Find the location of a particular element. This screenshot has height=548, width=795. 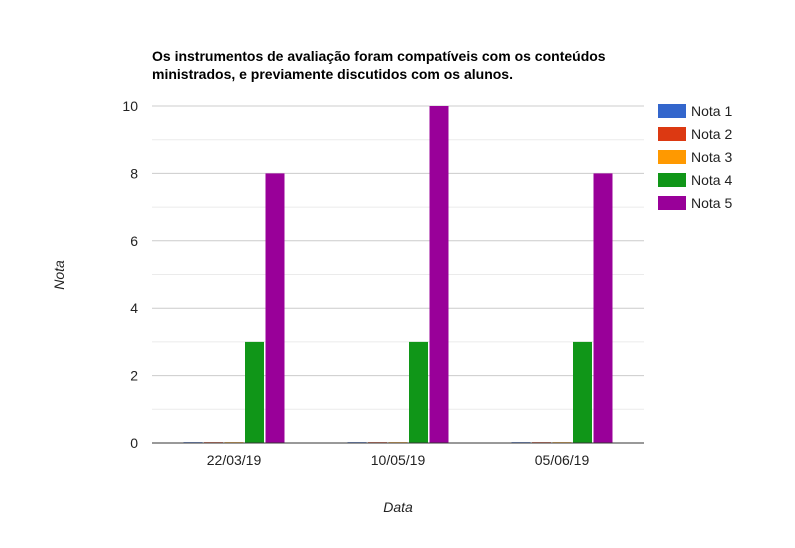

y-tick-label: 0 is located at coordinates (134, 443).